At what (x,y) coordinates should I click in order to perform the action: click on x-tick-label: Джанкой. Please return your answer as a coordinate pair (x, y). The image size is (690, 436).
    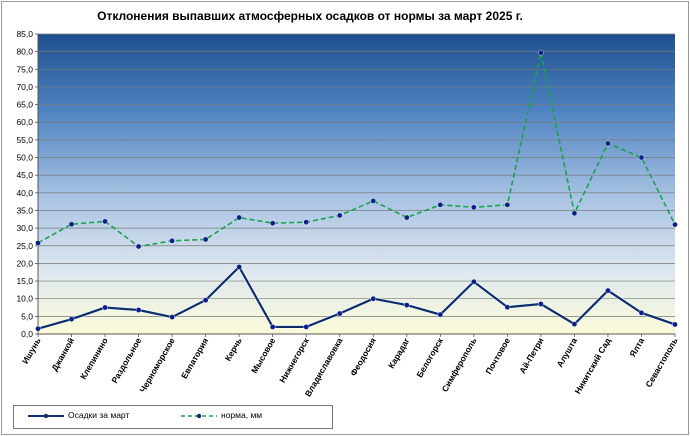
    Looking at the image, I should click on (62, 354).